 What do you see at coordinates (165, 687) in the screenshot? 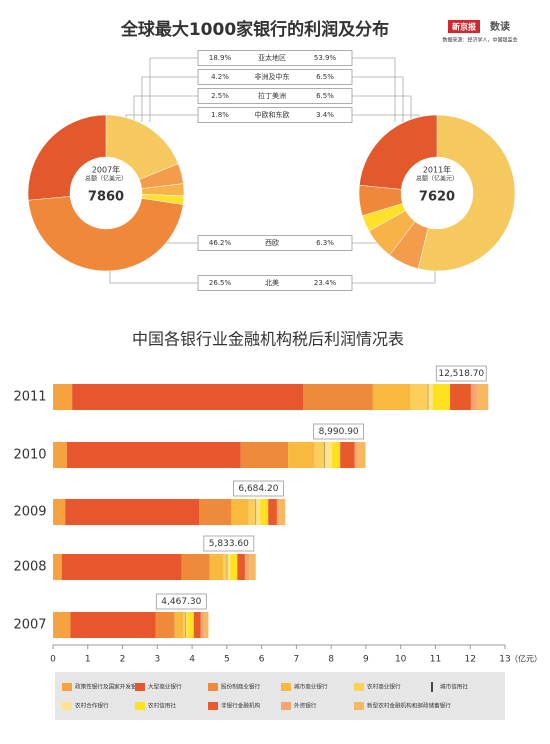
I see `legend-label: 大型商业银行` at bounding box center [165, 687].